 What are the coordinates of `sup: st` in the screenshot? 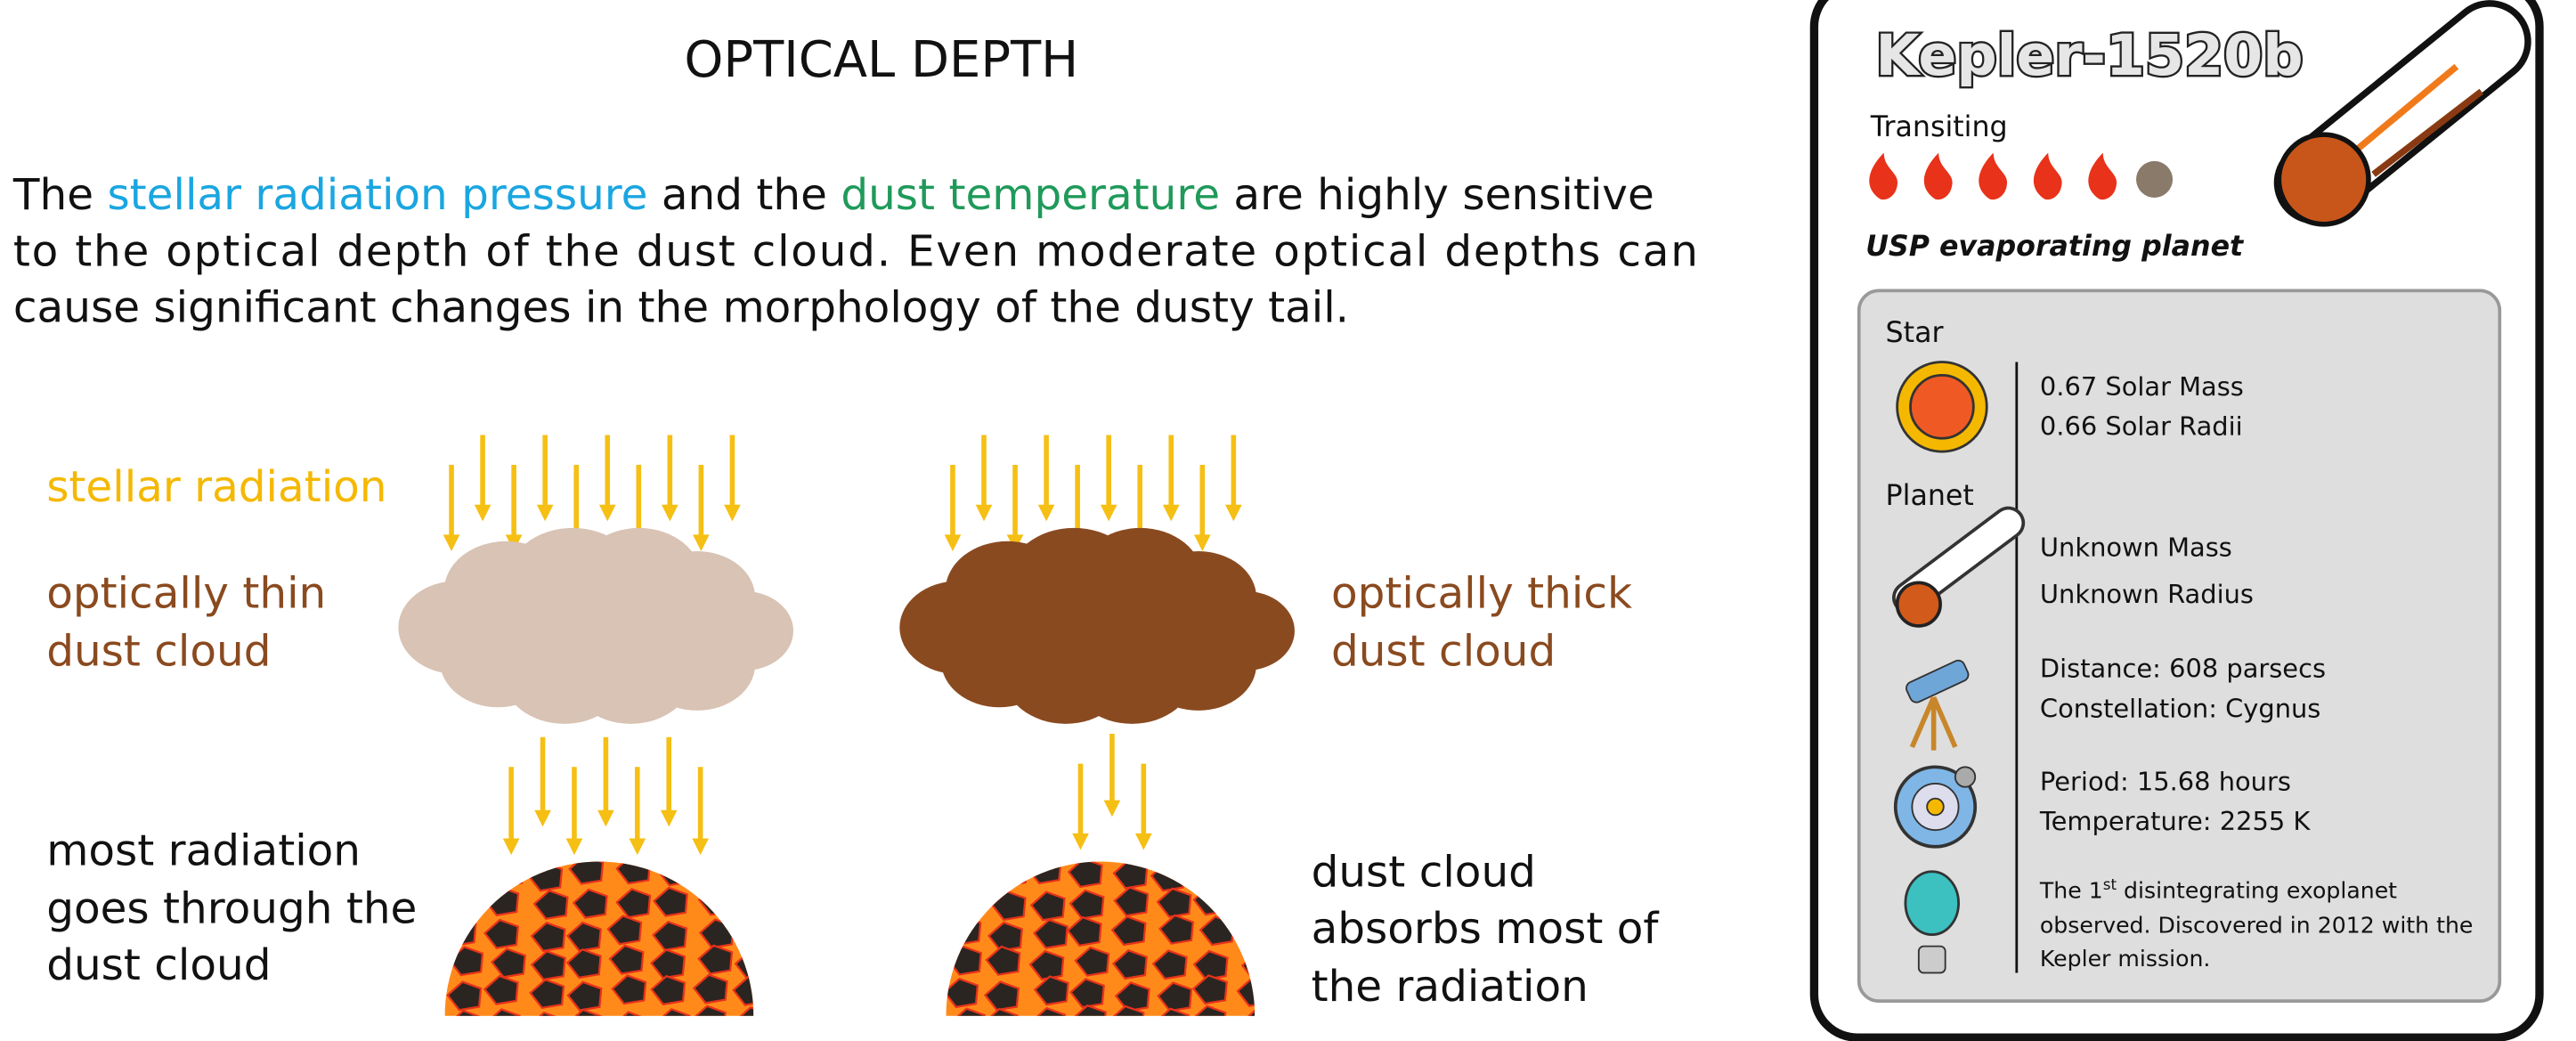 It's located at (2110, 884).